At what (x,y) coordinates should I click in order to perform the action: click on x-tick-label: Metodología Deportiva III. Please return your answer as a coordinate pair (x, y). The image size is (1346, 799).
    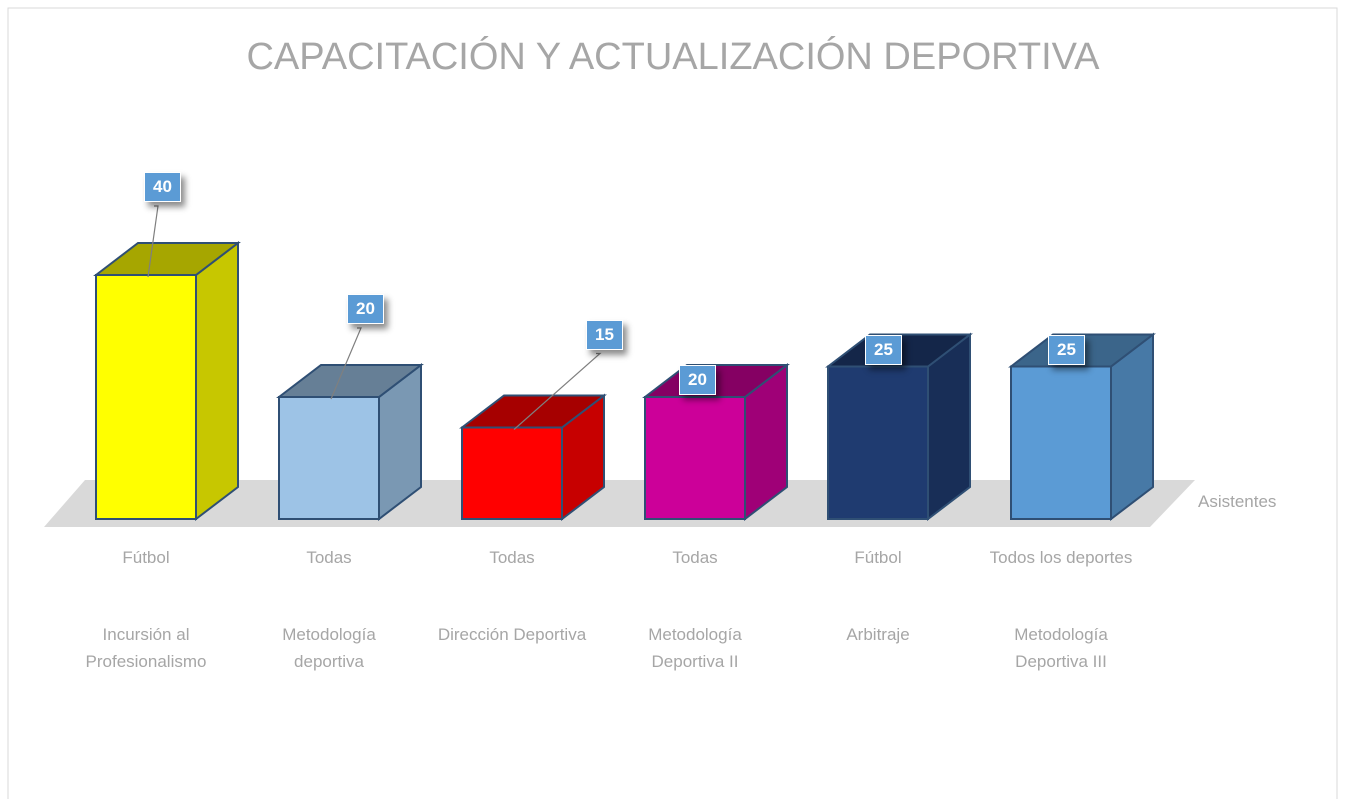
    Looking at the image, I should click on (1061, 648).